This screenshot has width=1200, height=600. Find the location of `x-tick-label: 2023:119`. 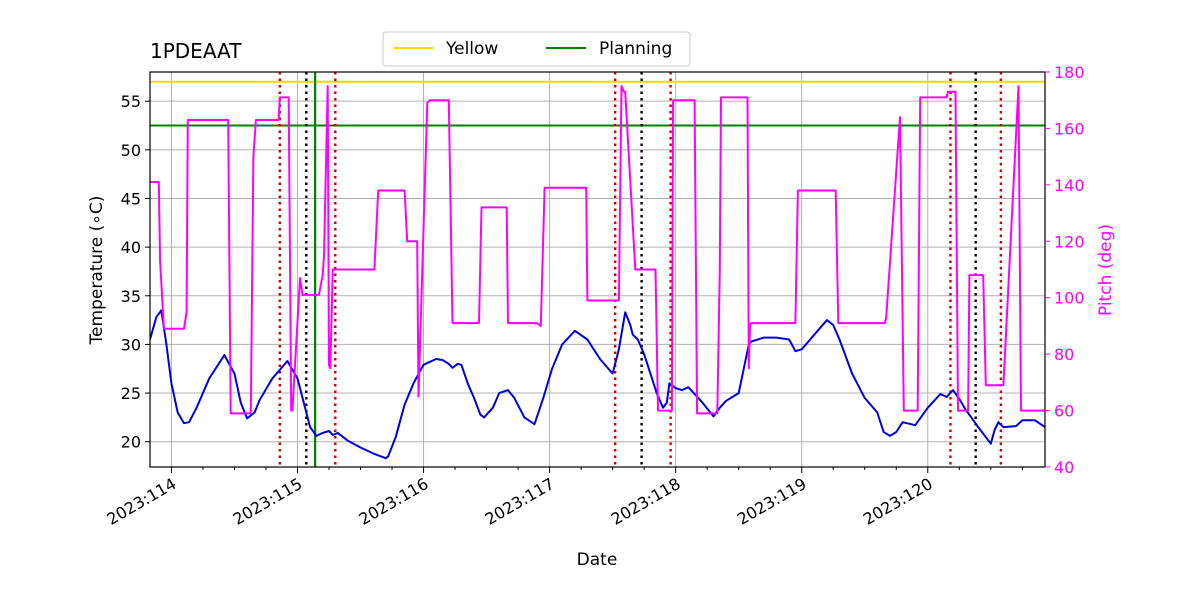

x-tick-label: 2023:119 is located at coordinates (772, 501).